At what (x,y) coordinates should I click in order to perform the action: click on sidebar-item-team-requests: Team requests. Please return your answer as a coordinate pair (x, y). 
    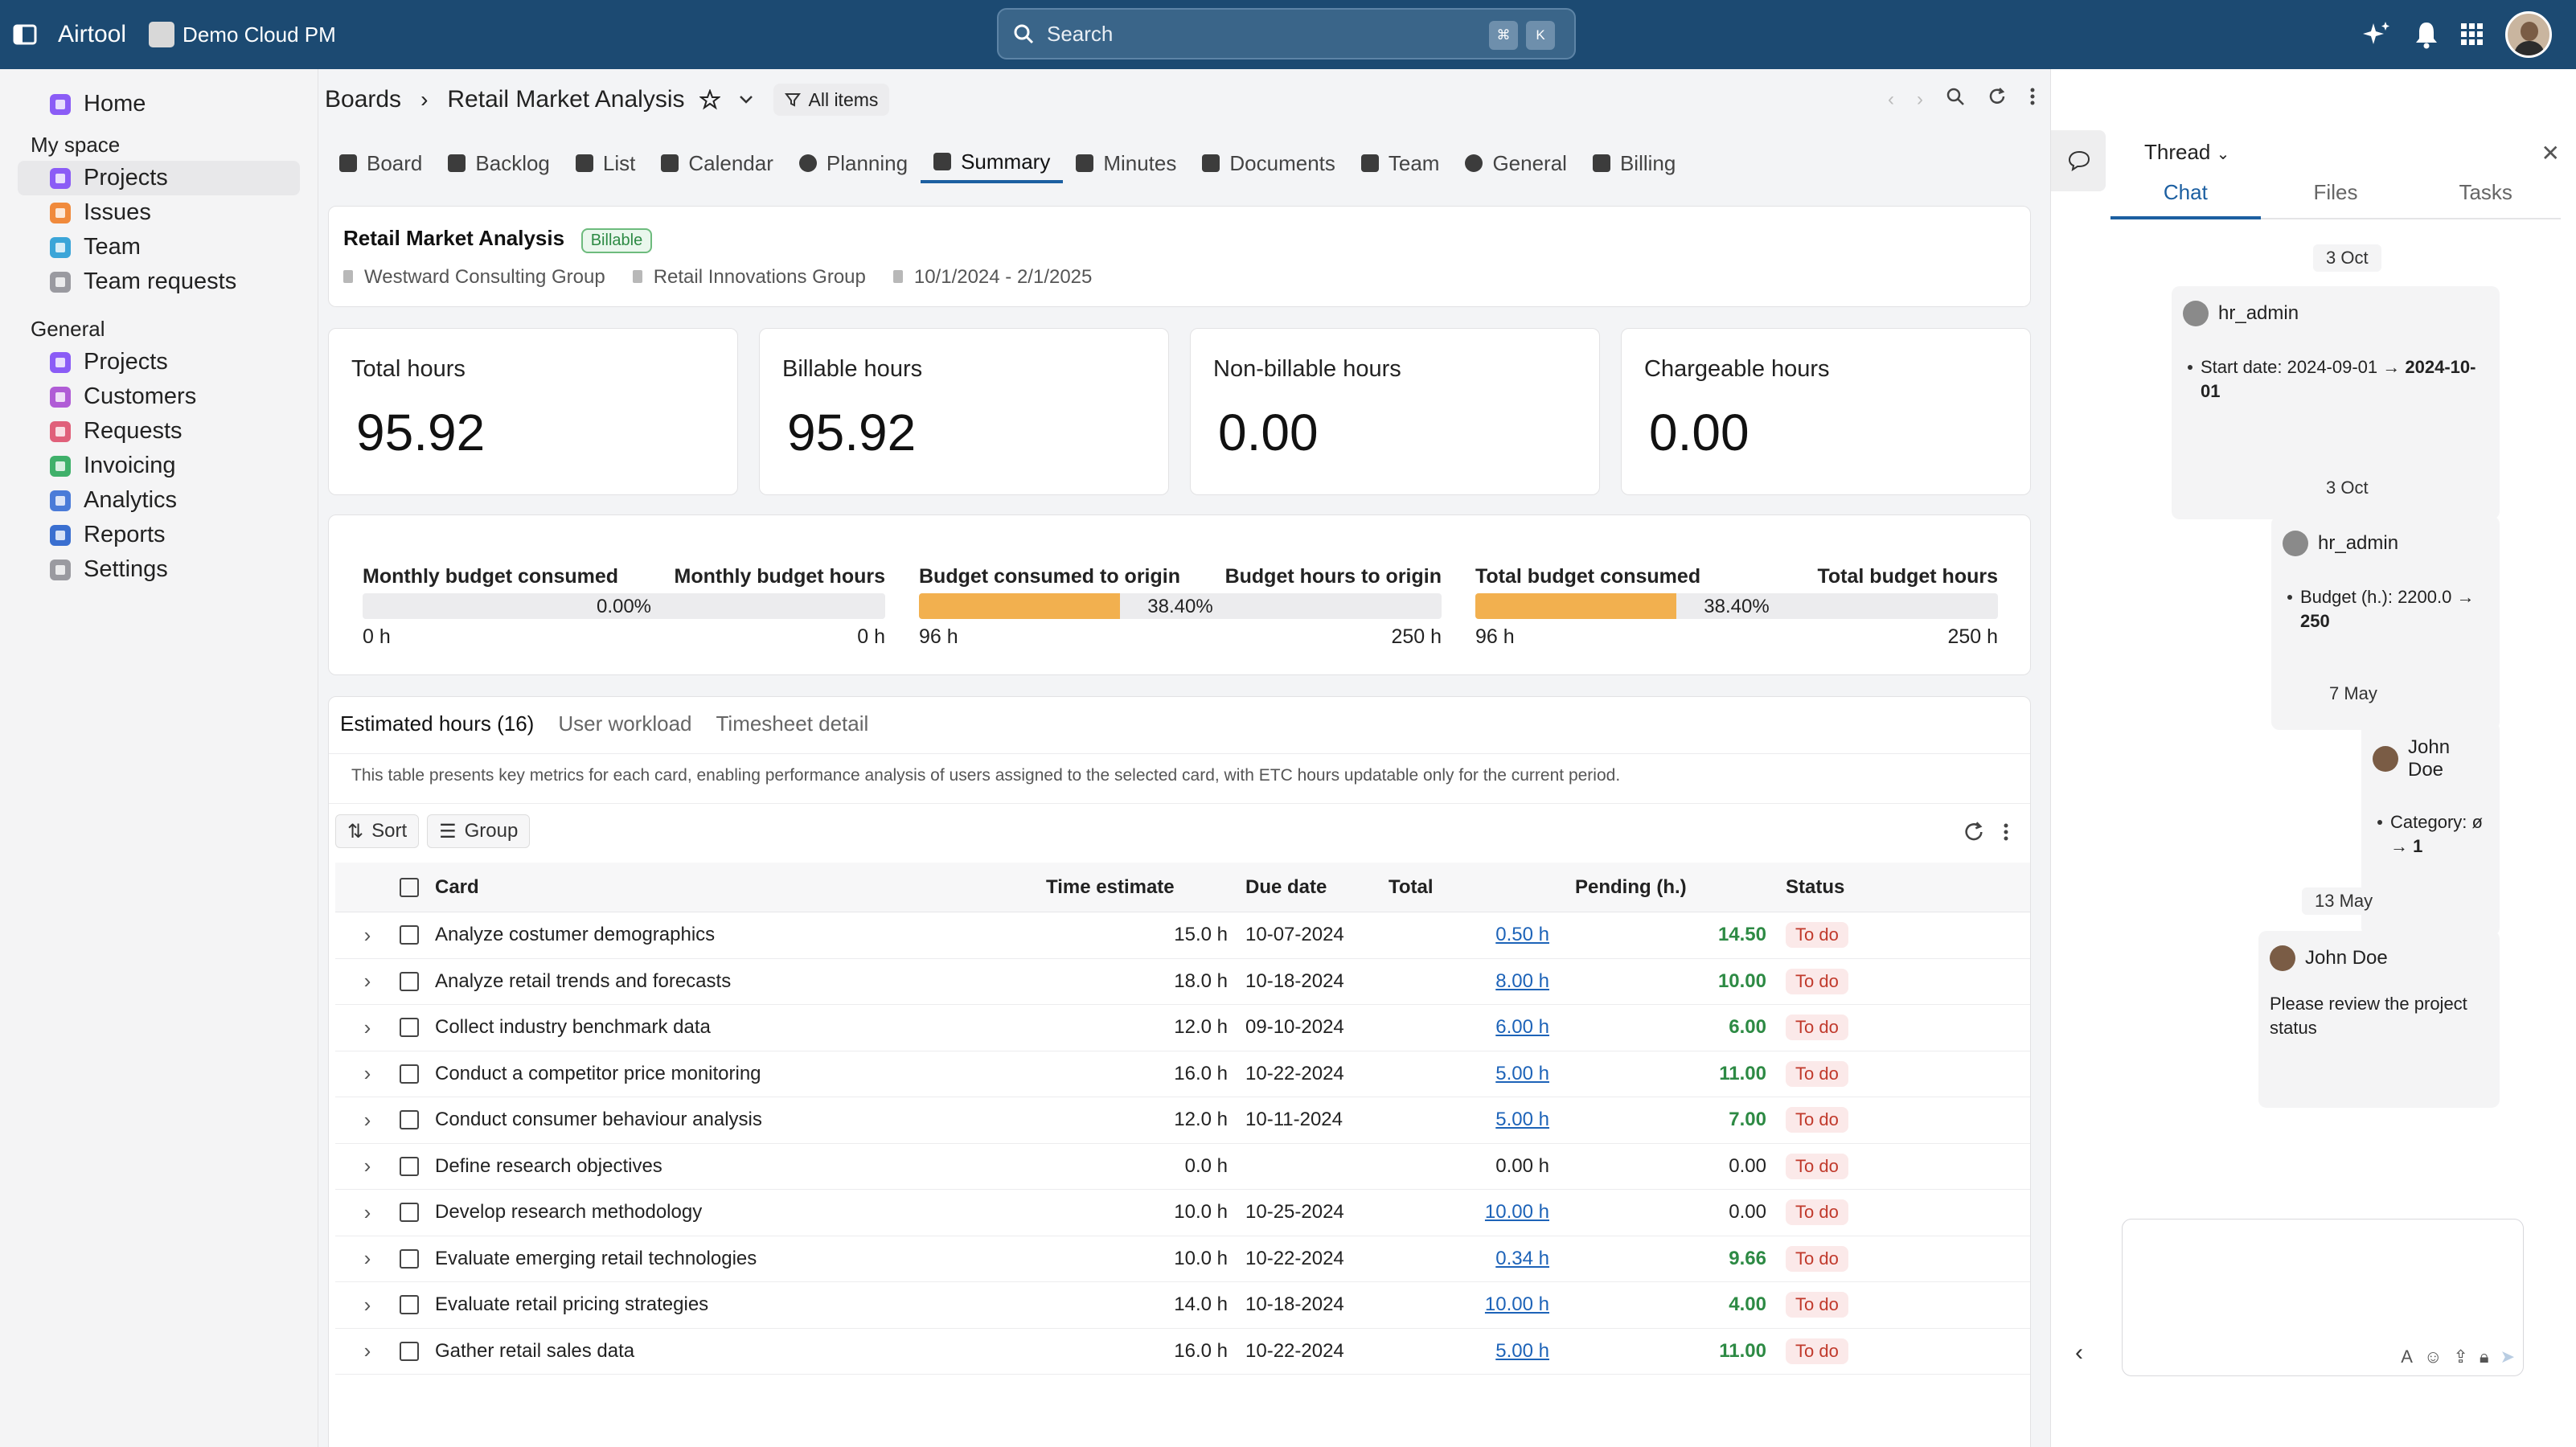
    Looking at the image, I should click on (159, 281).